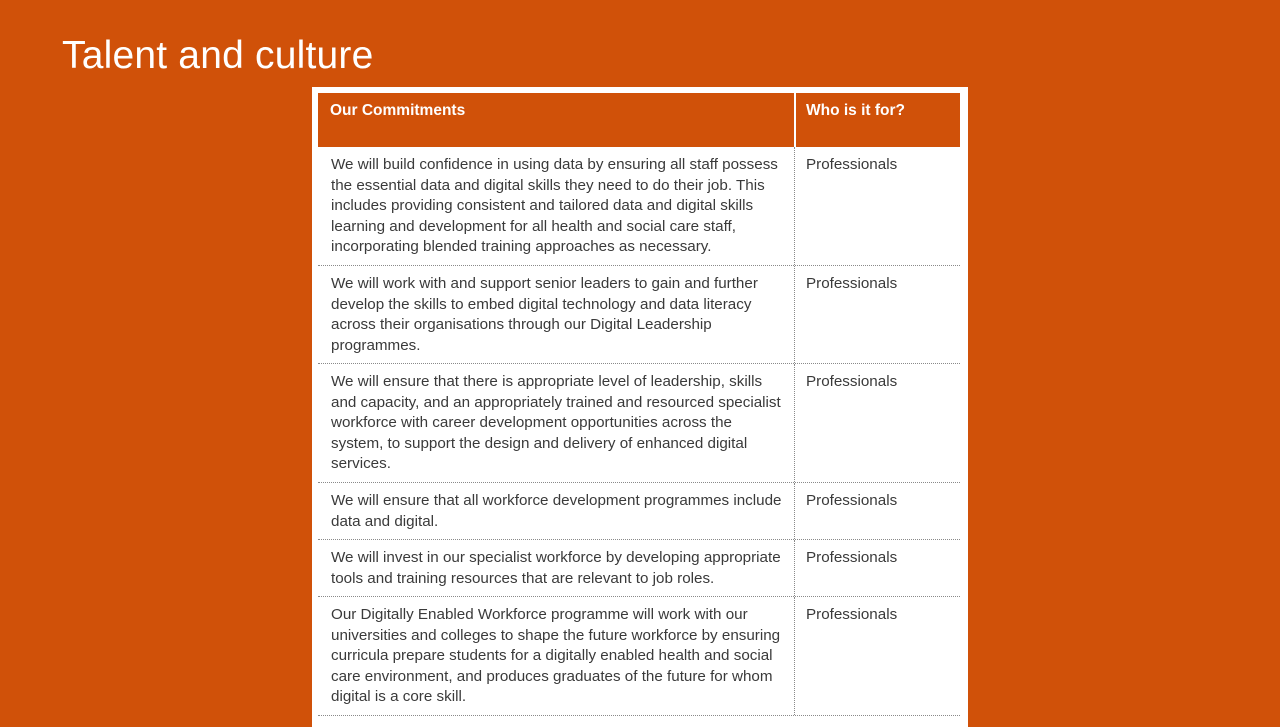  What do you see at coordinates (877, 120) in the screenshot?
I see `header-who: Who is it for?` at bounding box center [877, 120].